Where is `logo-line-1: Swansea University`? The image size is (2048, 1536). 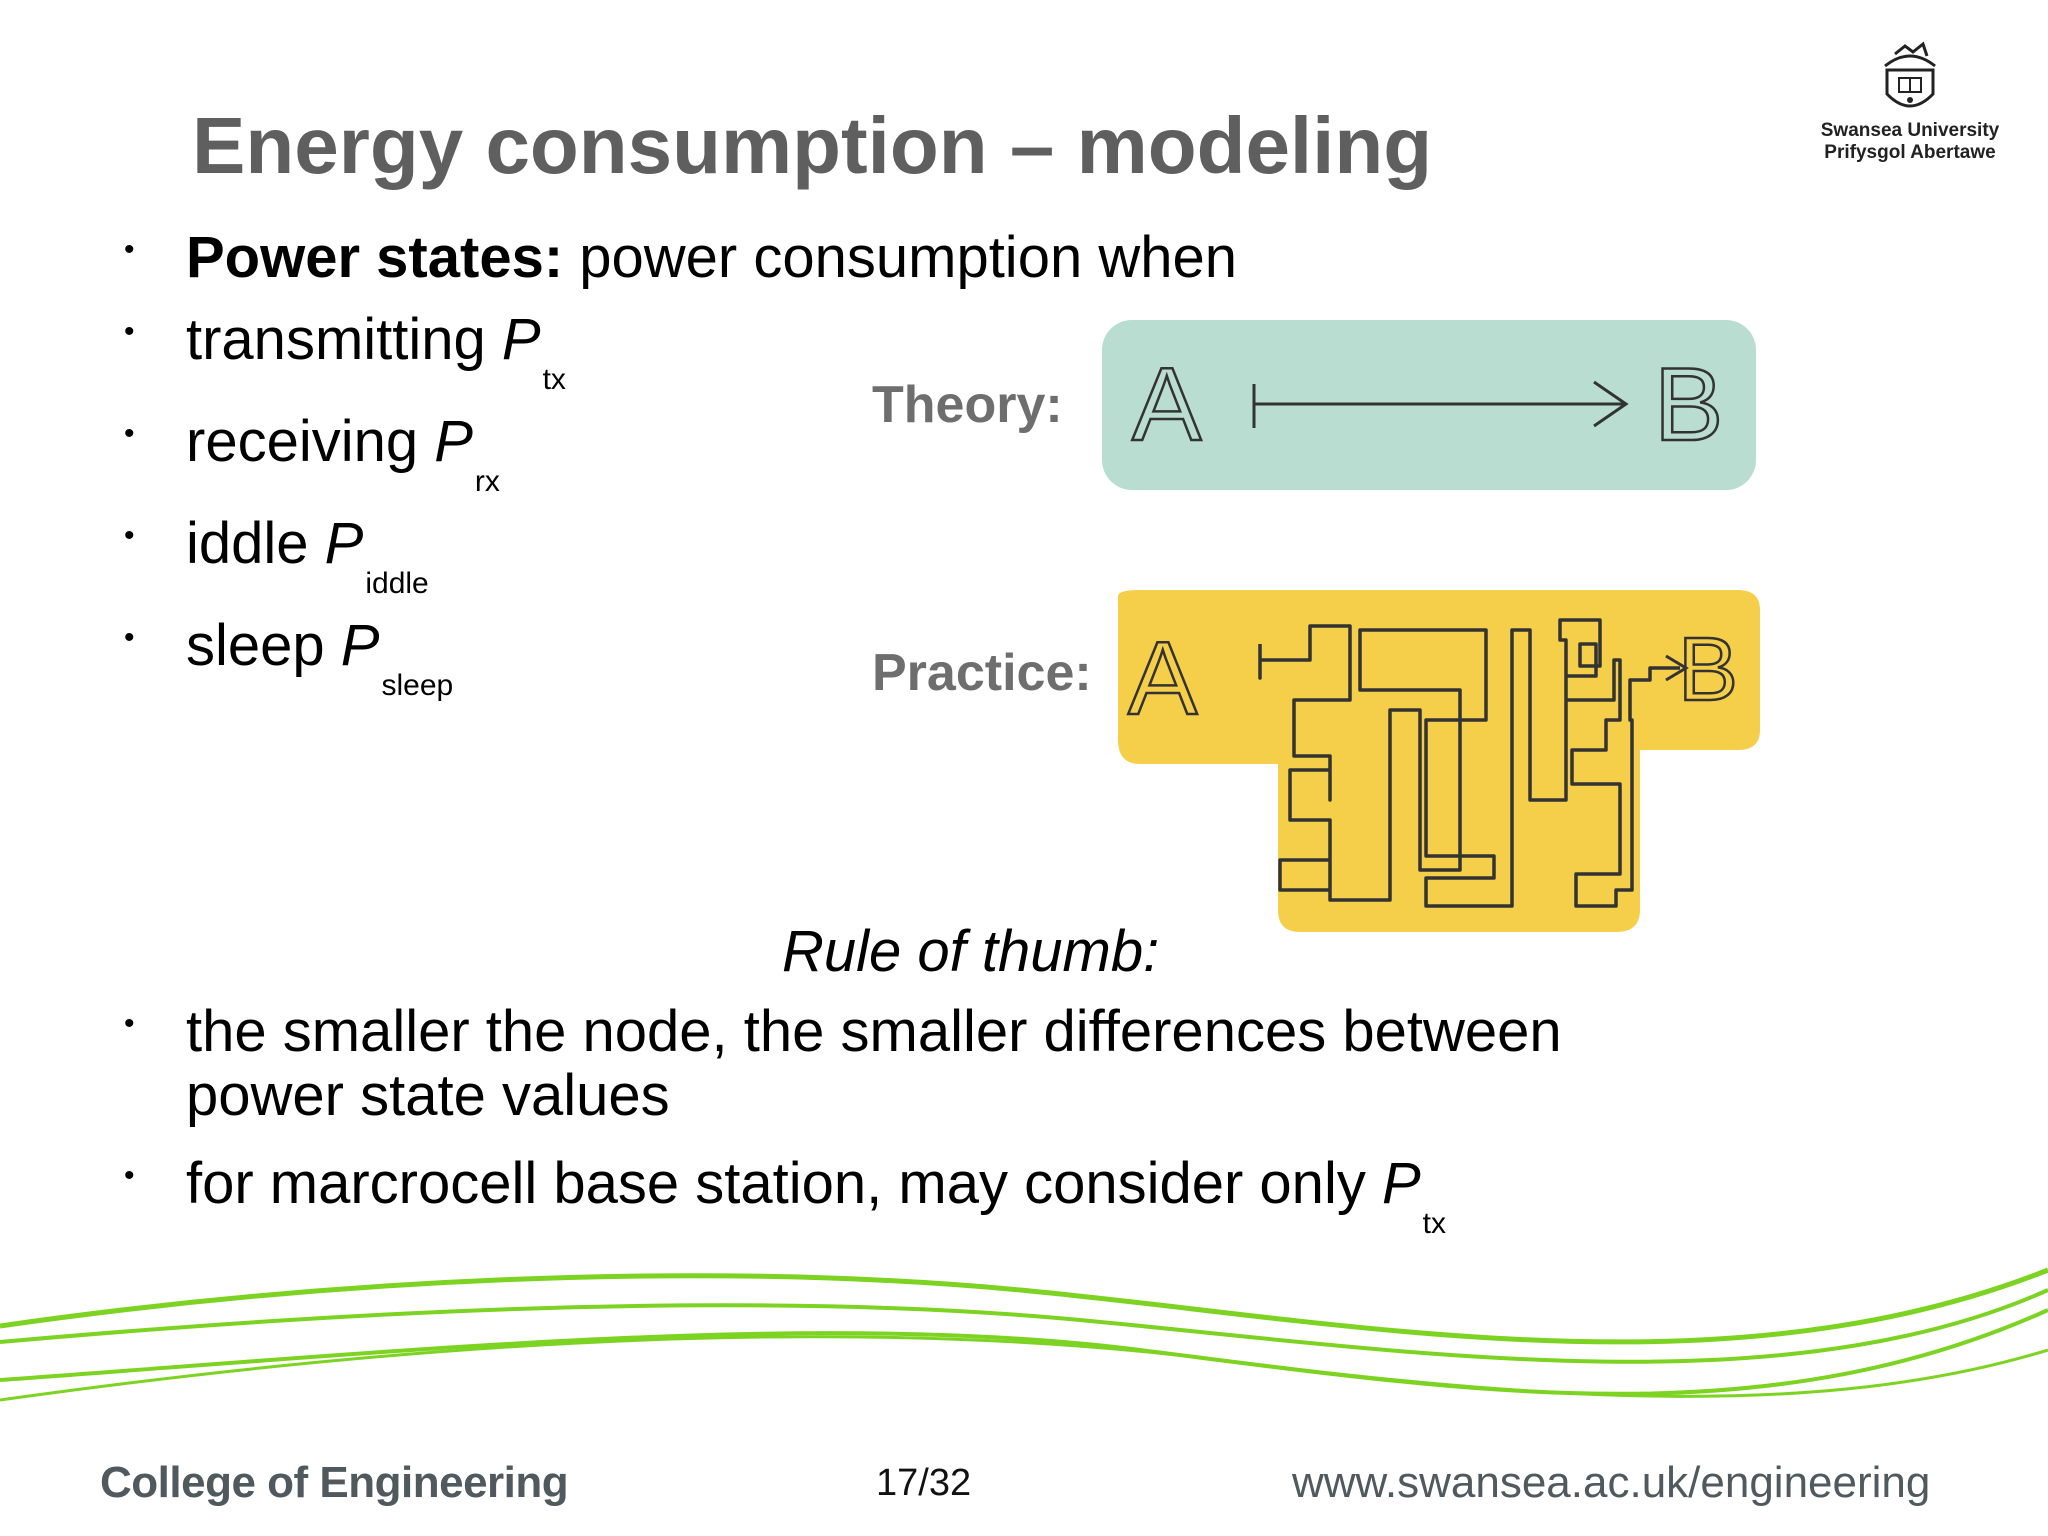 logo-line-1: Swansea University is located at coordinates (1910, 130).